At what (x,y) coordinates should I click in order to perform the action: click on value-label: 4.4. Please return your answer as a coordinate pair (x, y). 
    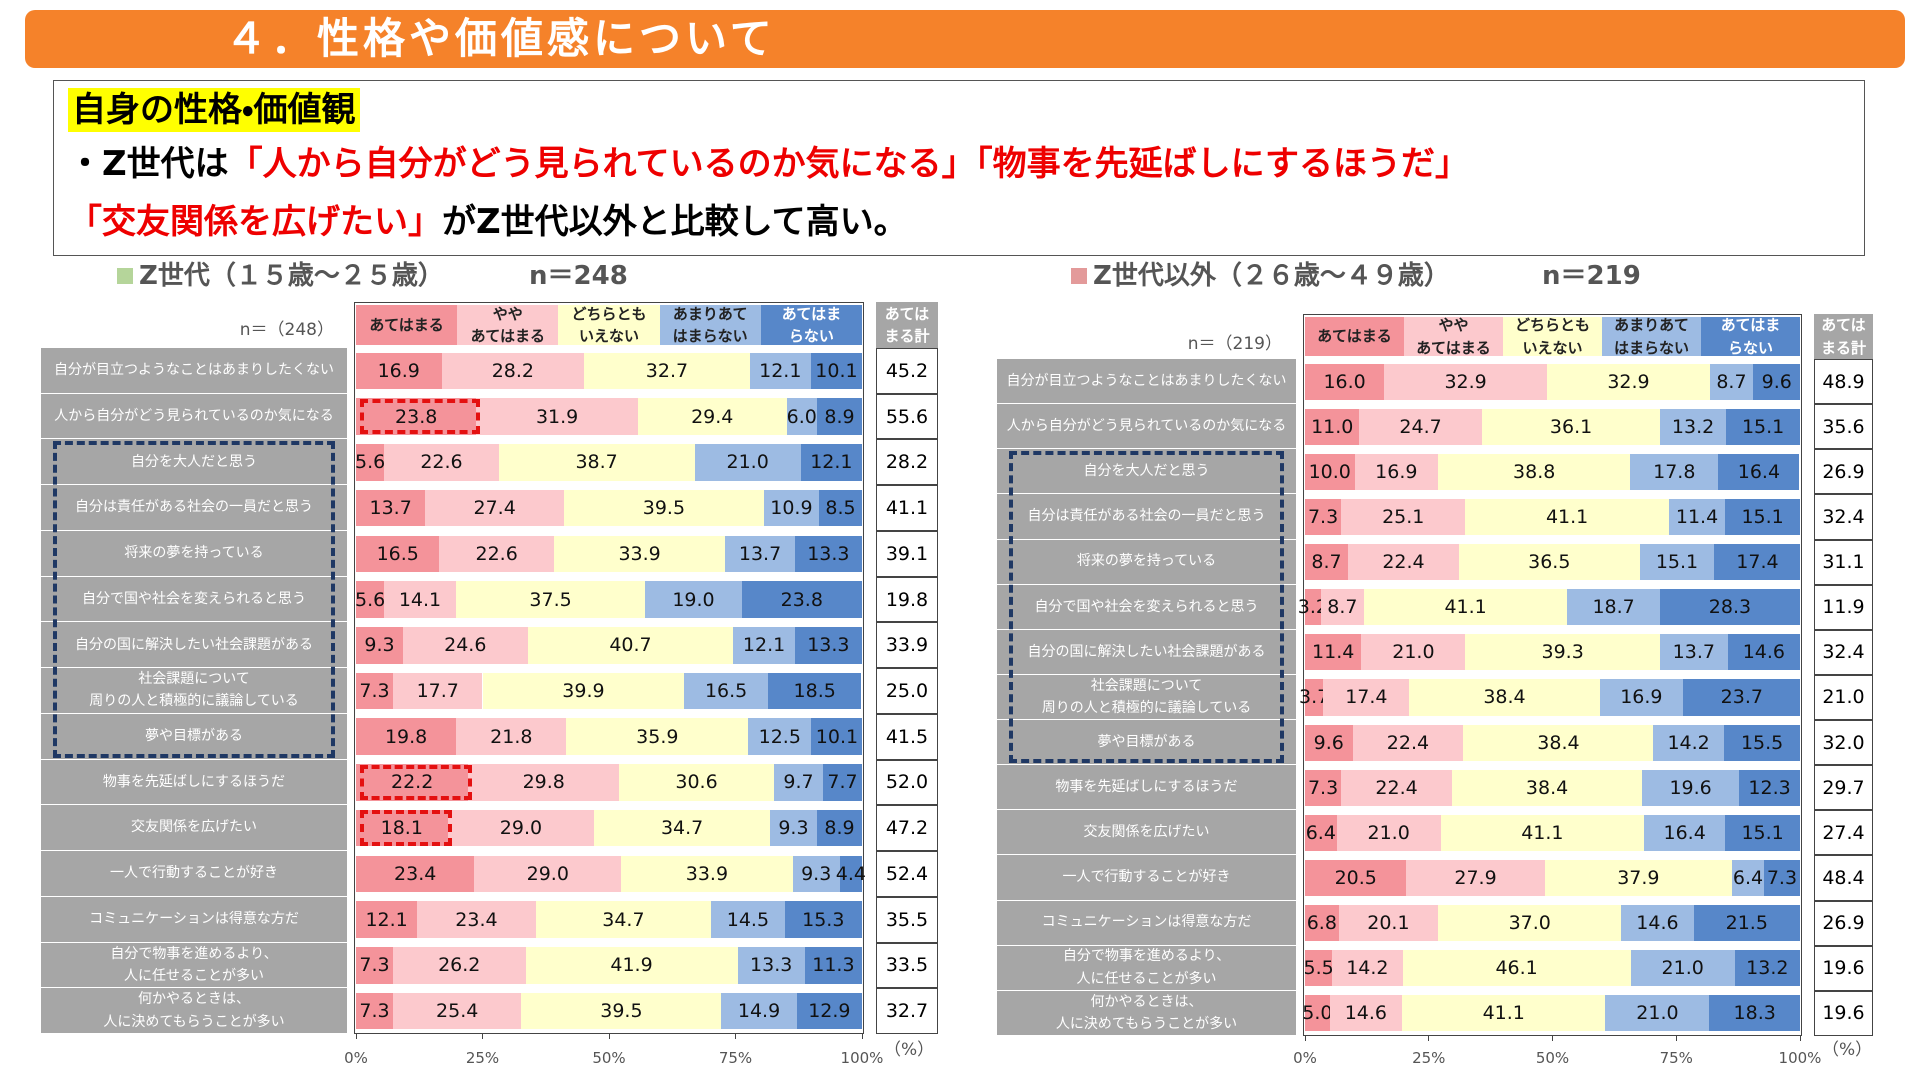
    Looking at the image, I should click on (850, 873).